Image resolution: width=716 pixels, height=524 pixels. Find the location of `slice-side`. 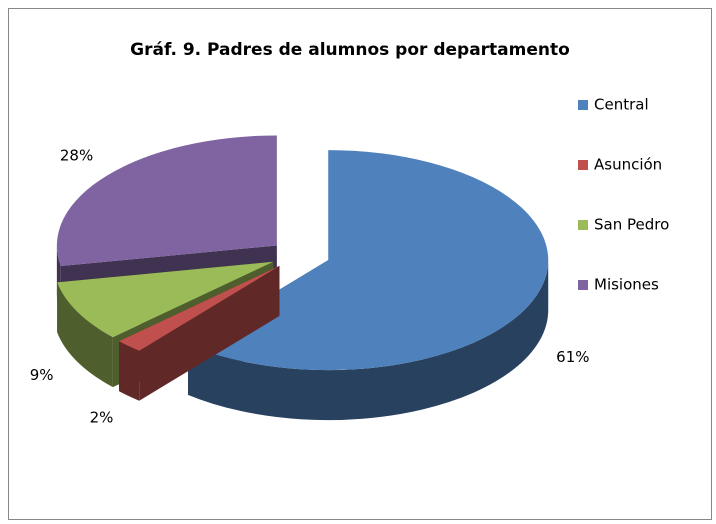

slice-side is located at coordinates (199, 328).